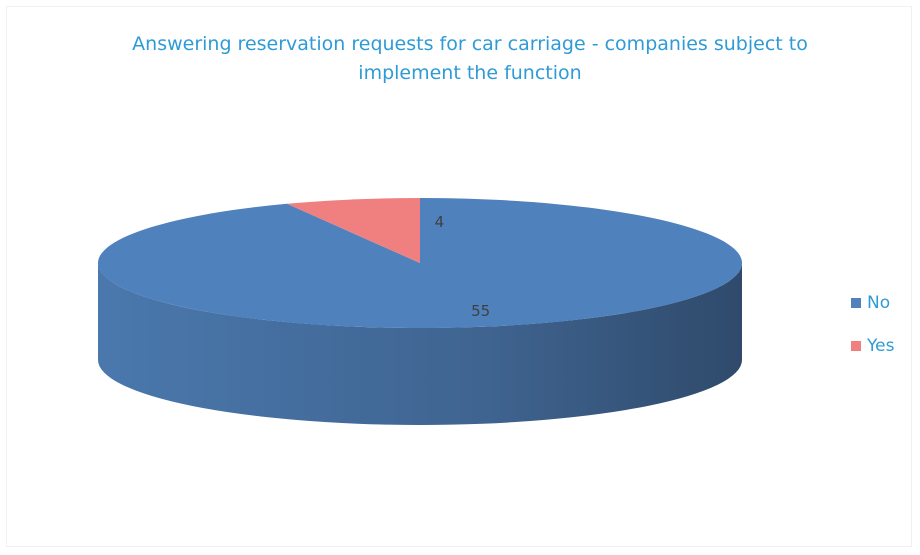  What do you see at coordinates (878, 303) in the screenshot?
I see `legend-label: No` at bounding box center [878, 303].